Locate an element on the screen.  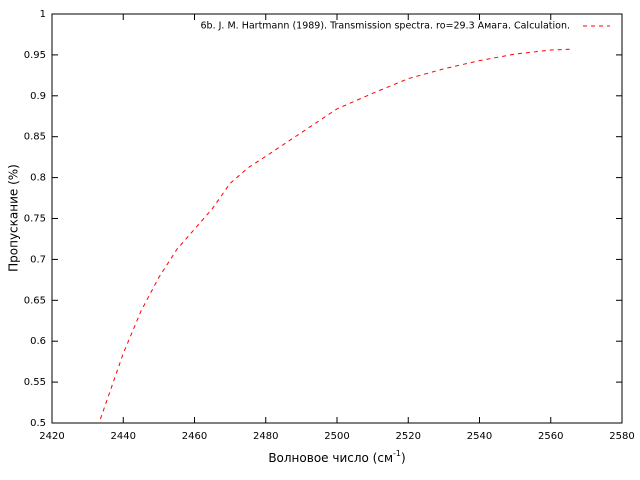
x-axis-label: Волновое число (см-1) is located at coordinates (336, 457).